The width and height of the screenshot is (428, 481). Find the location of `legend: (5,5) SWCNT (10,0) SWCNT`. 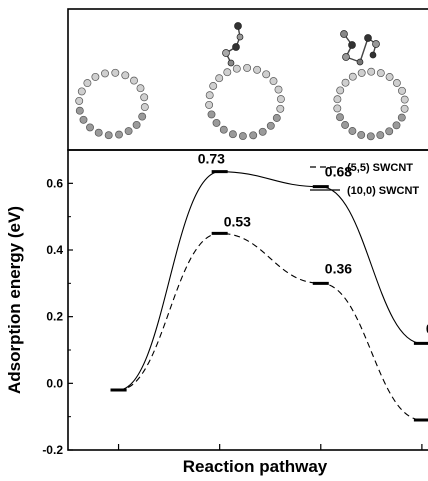

legend: (5,5) SWCNT (10,0) SWCNT is located at coordinates (364, 179).